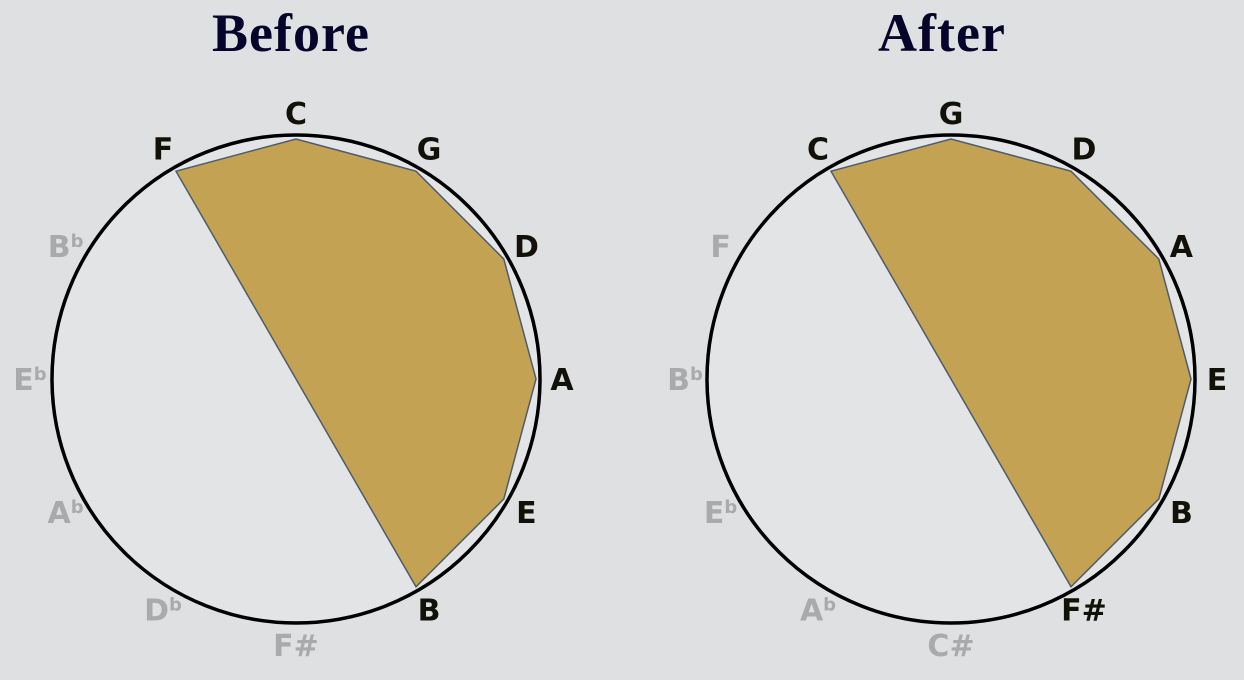 Image resolution: width=1244 pixels, height=680 pixels. Describe the element at coordinates (291, 33) in the screenshot. I see `before-title: Before` at that location.